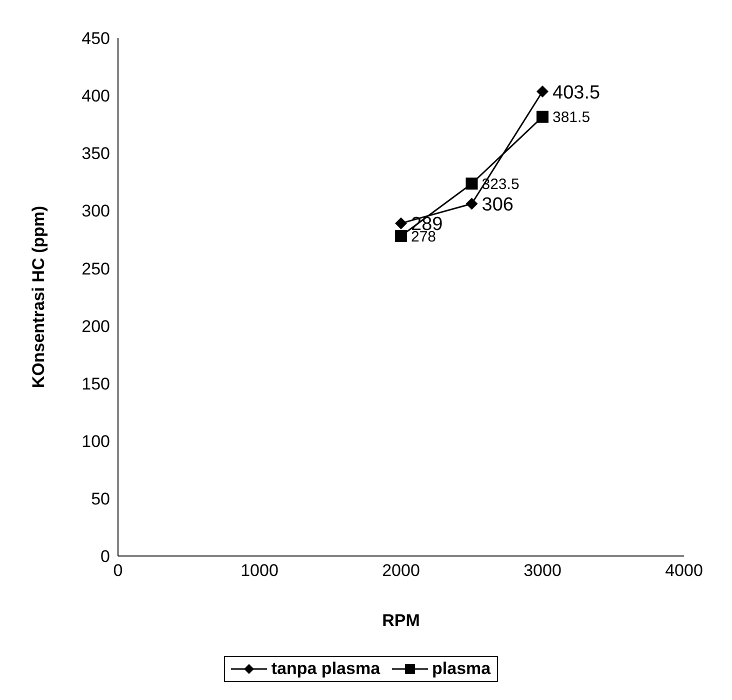  Describe the element at coordinates (96, 211) in the screenshot. I see `y-tick-label: 300` at that location.